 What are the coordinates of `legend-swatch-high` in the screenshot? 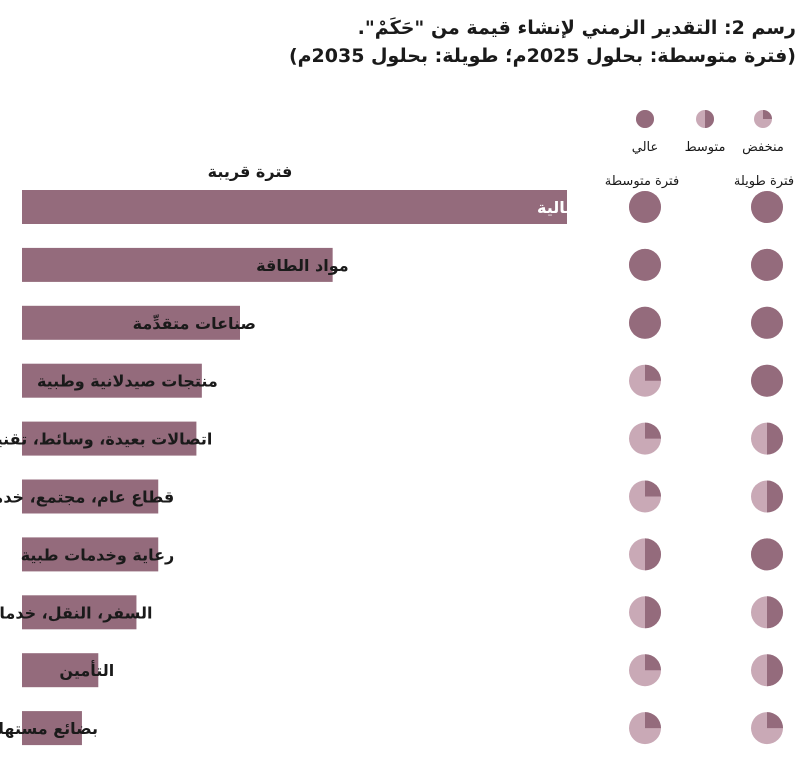 It's located at (645, 119).